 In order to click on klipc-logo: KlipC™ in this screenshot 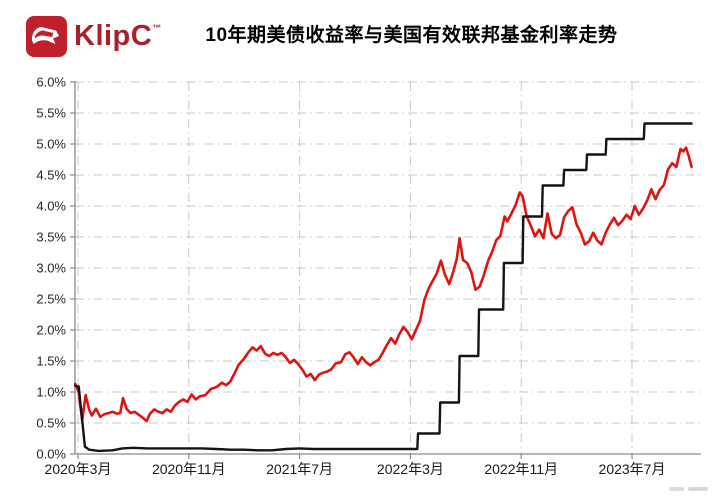, I will do `click(93, 36)`.